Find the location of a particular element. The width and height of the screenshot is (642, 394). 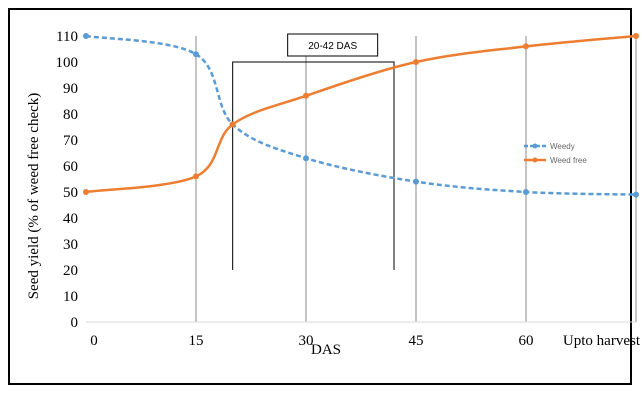

y-tick-label: 90 is located at coordinates (70, 89).